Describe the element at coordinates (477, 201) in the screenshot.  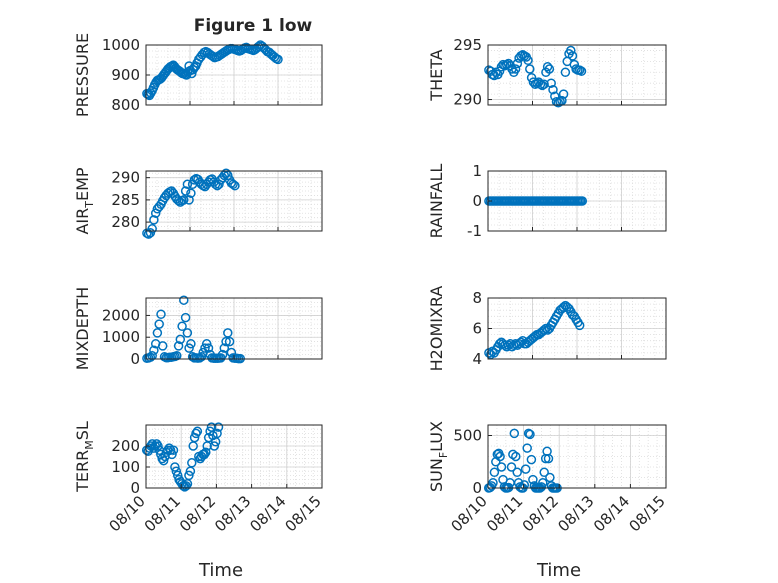
I see `rainfall-ytick-label: 0` at that location.